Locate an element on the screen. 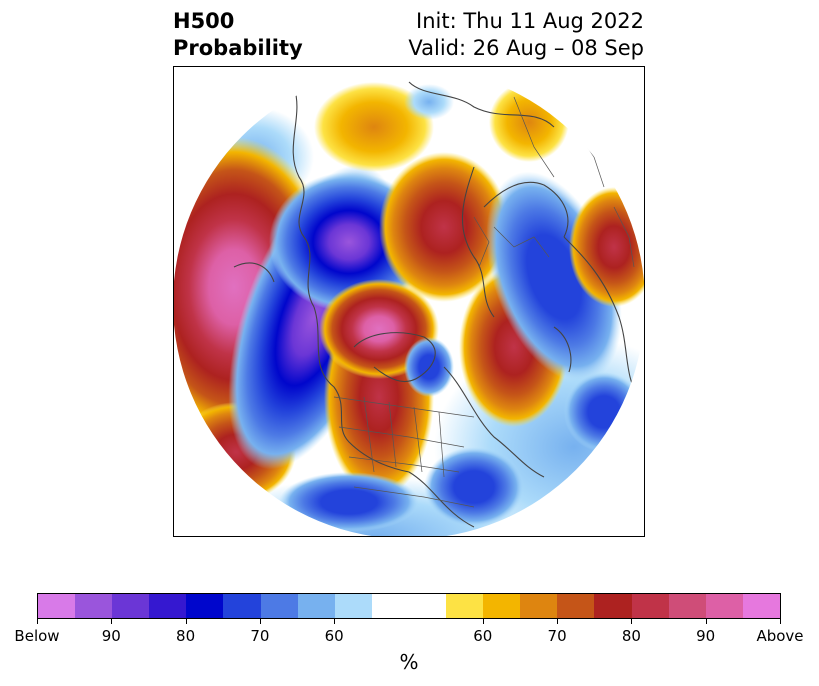 The width and height of the screenshot is (819, 686). colorbar-tick-label: Below is located at coordinates (37, 636).